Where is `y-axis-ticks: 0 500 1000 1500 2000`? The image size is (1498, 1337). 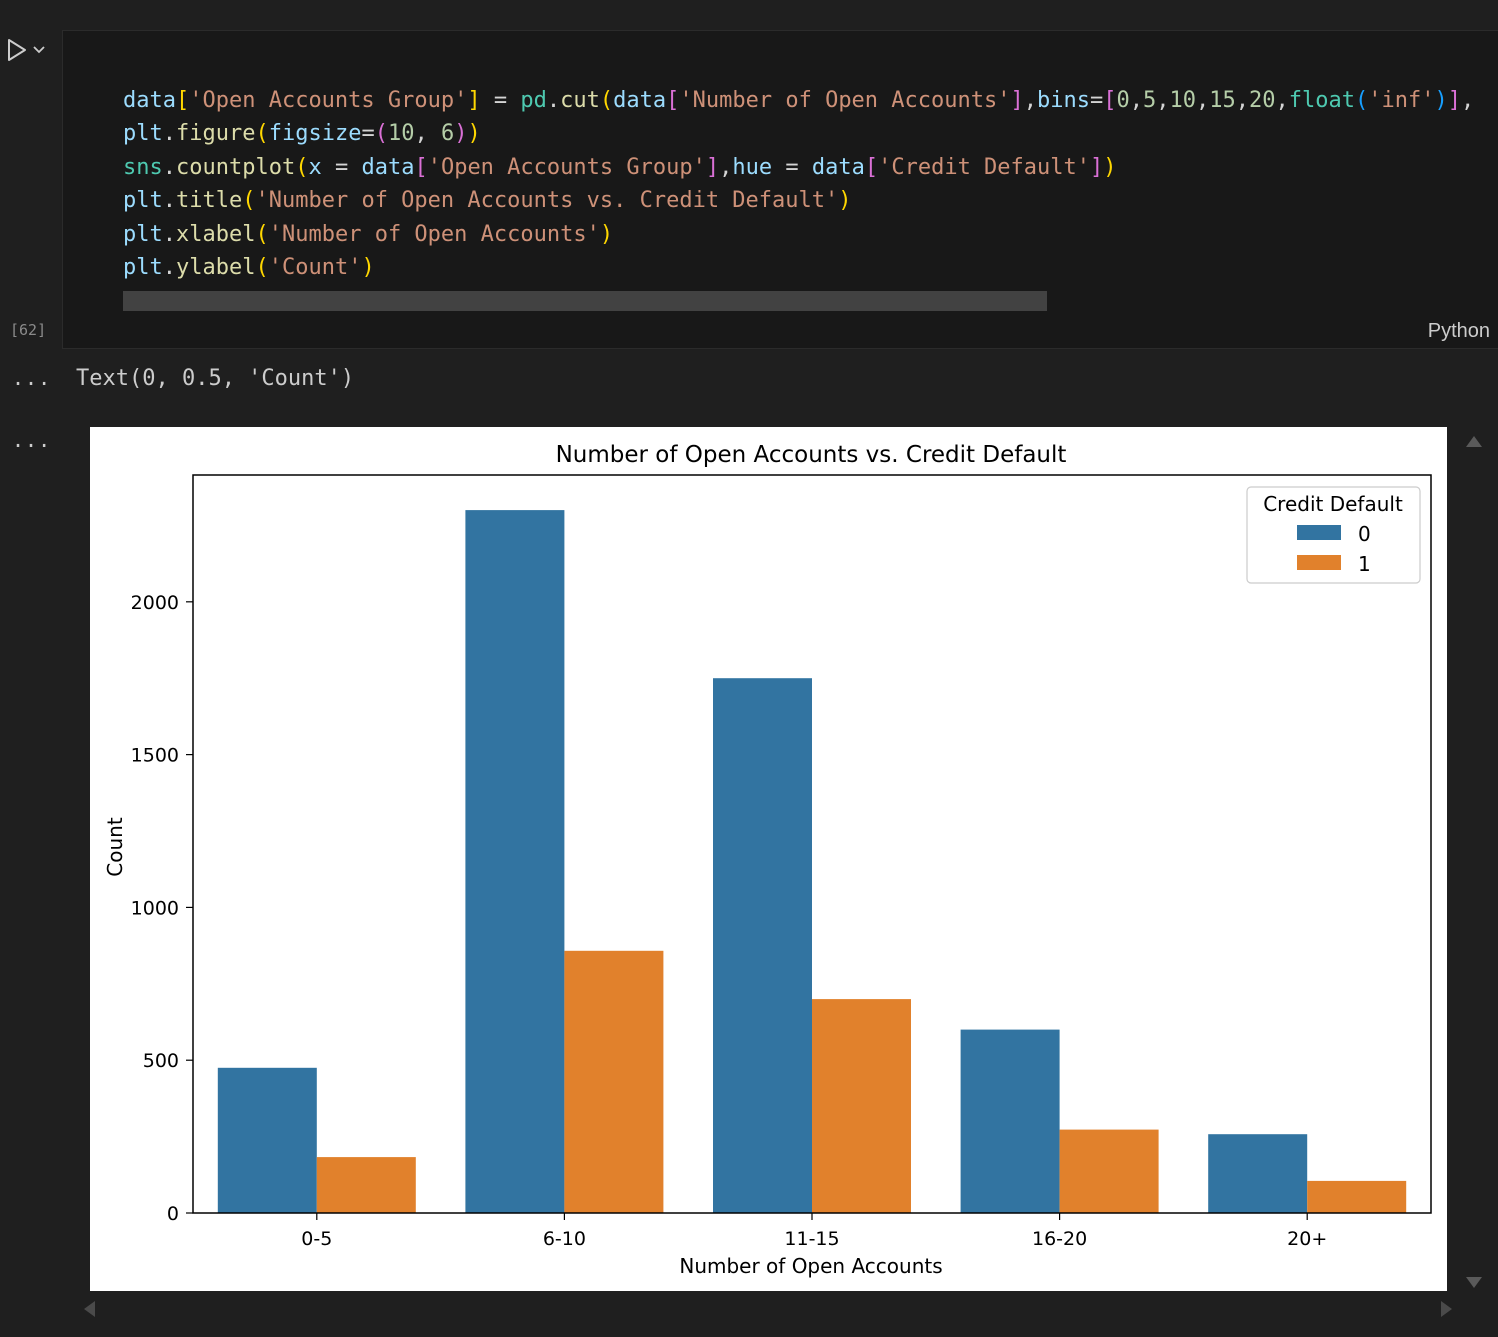 y-axis-ticks: 0 500 1000 1500 2000 is located at coordinates (162, 908).